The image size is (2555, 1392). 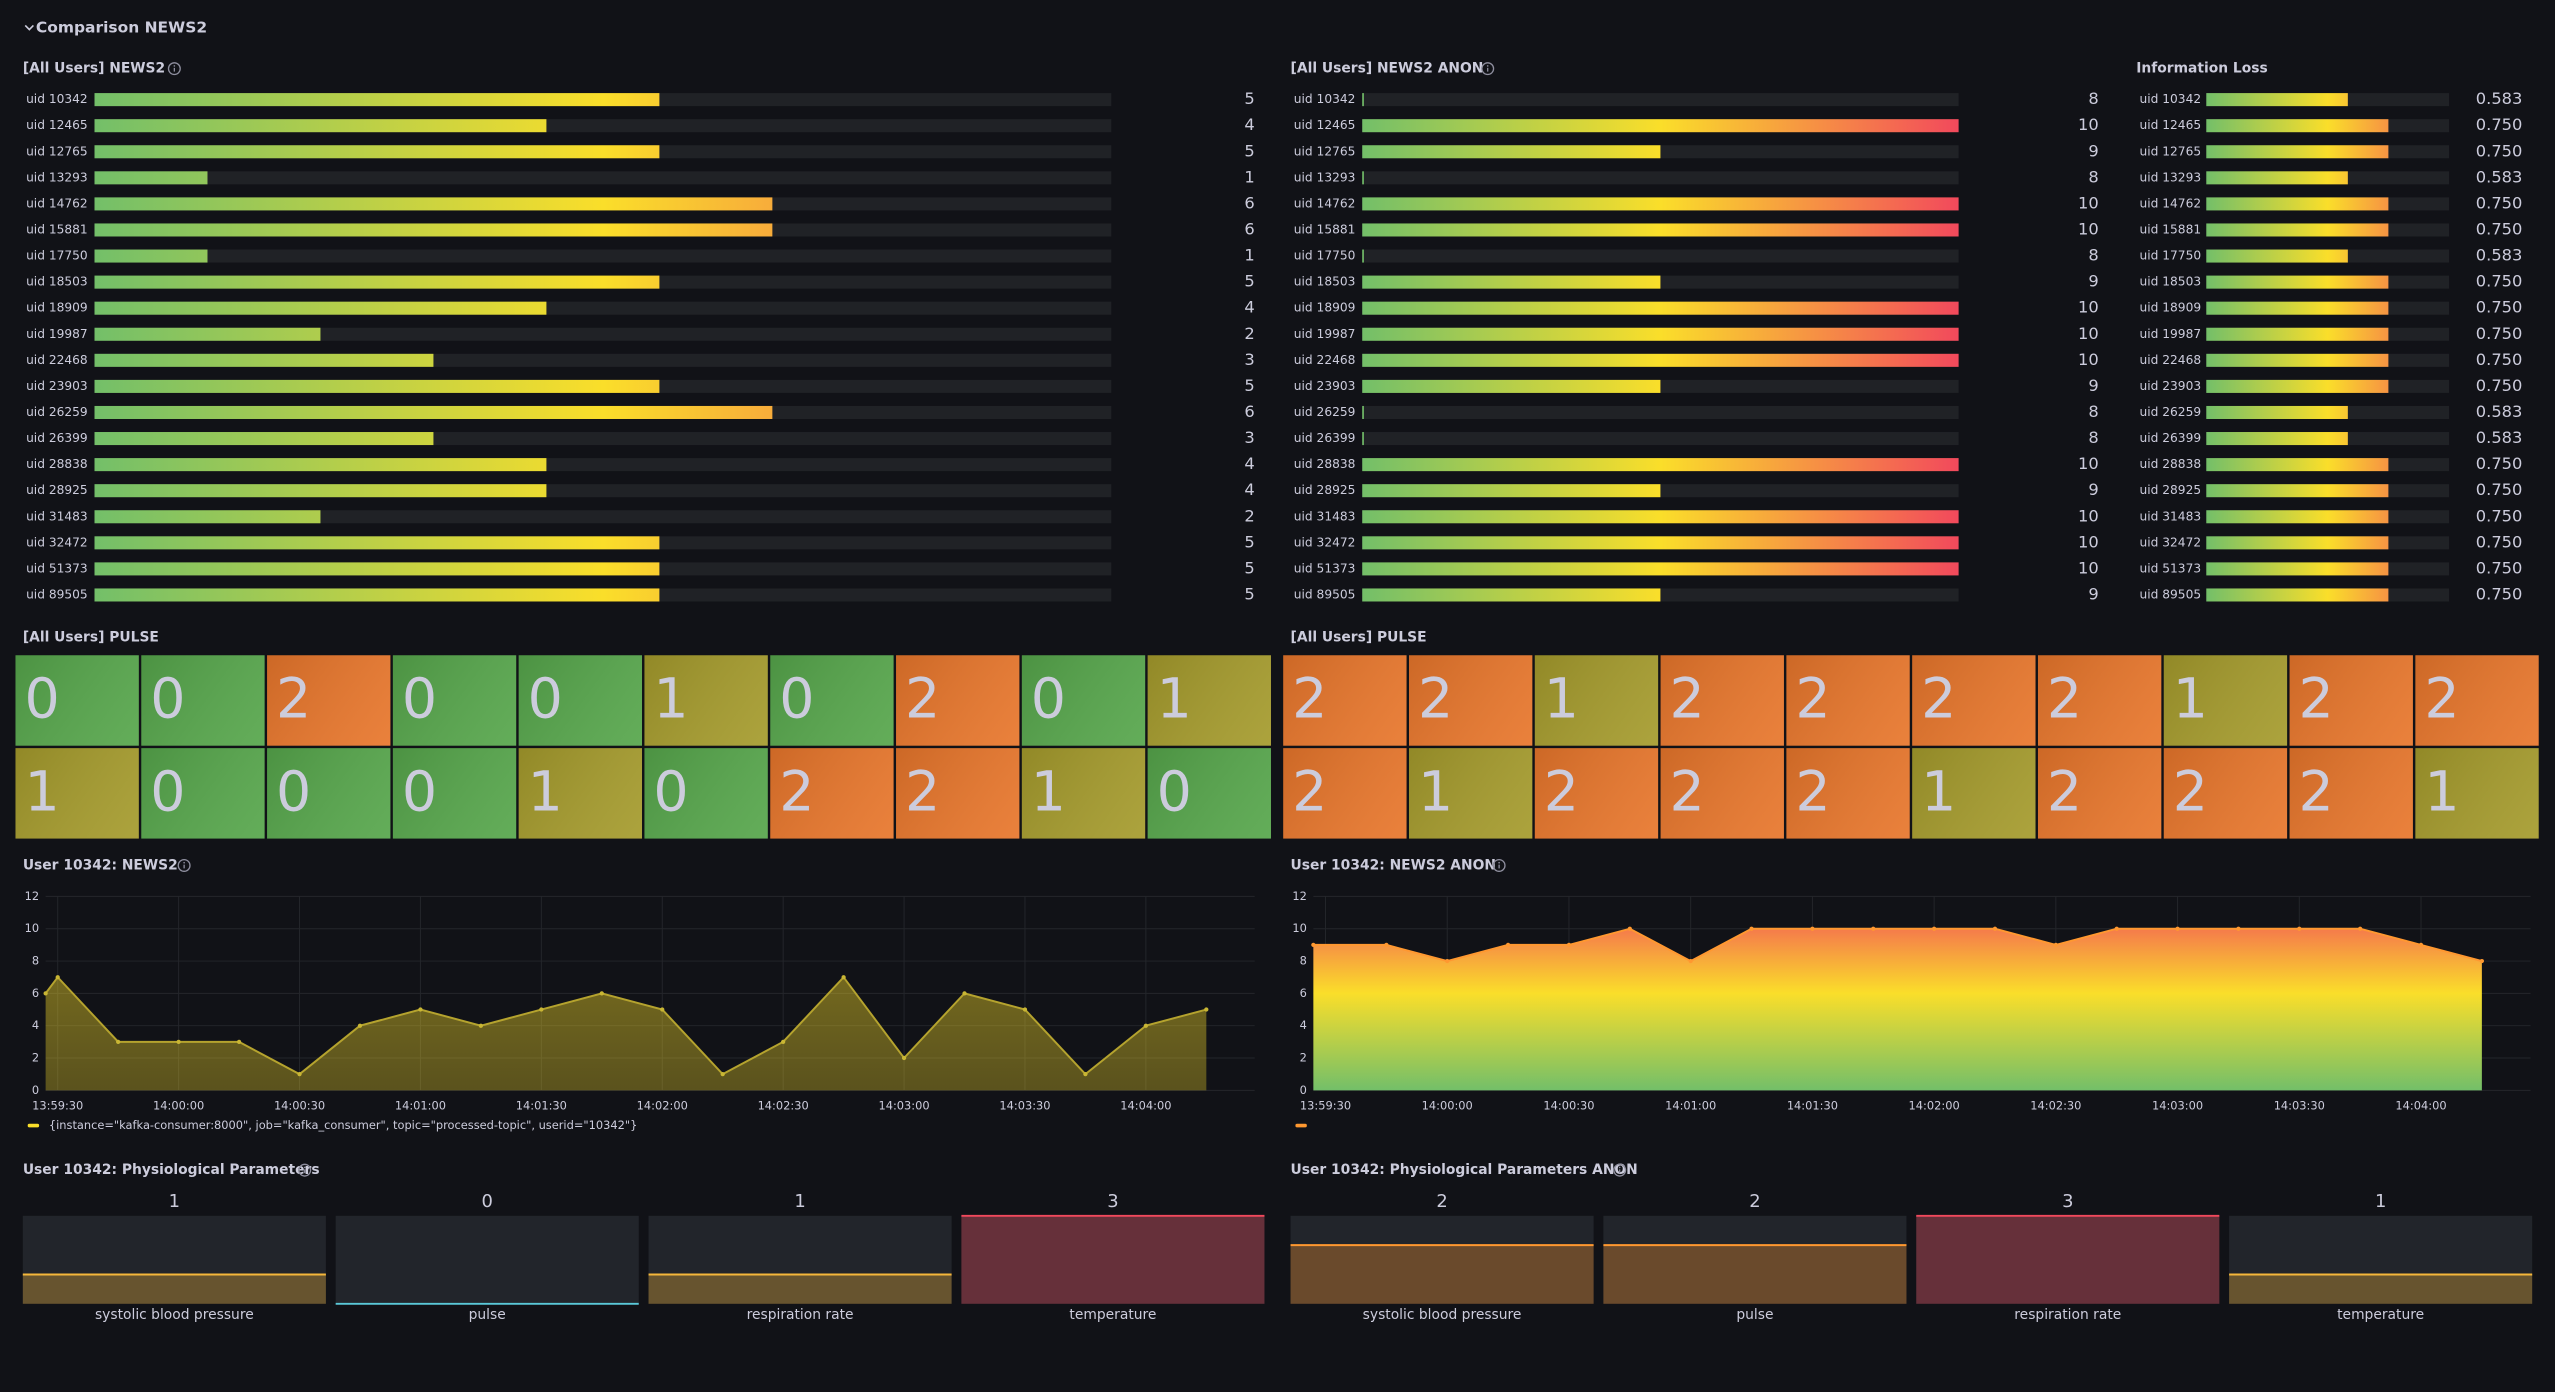 I want to click on user-label: uid 12465, so click(x=1325, y=125).